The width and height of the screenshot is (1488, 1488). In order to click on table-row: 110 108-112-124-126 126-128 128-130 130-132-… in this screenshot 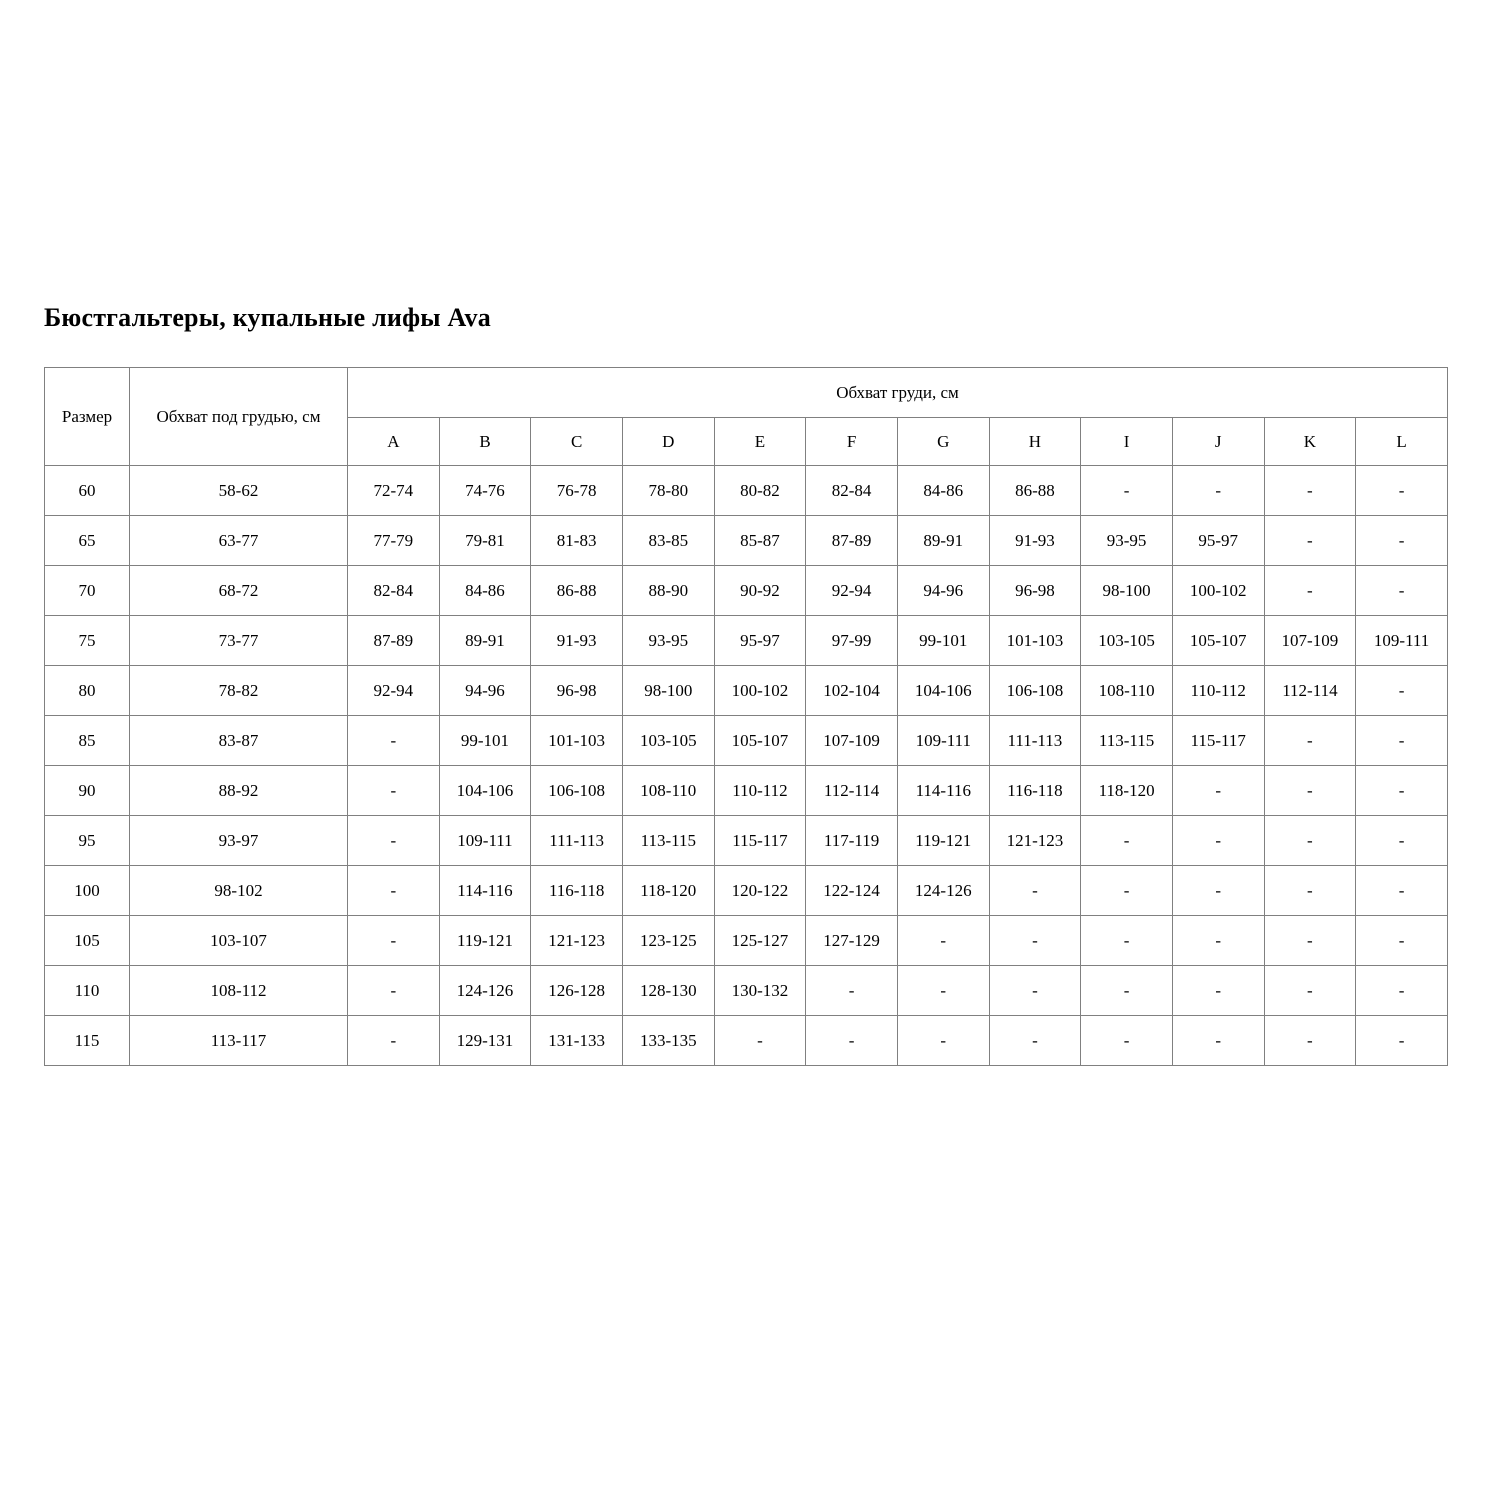, I will do `click(746, 990)`.